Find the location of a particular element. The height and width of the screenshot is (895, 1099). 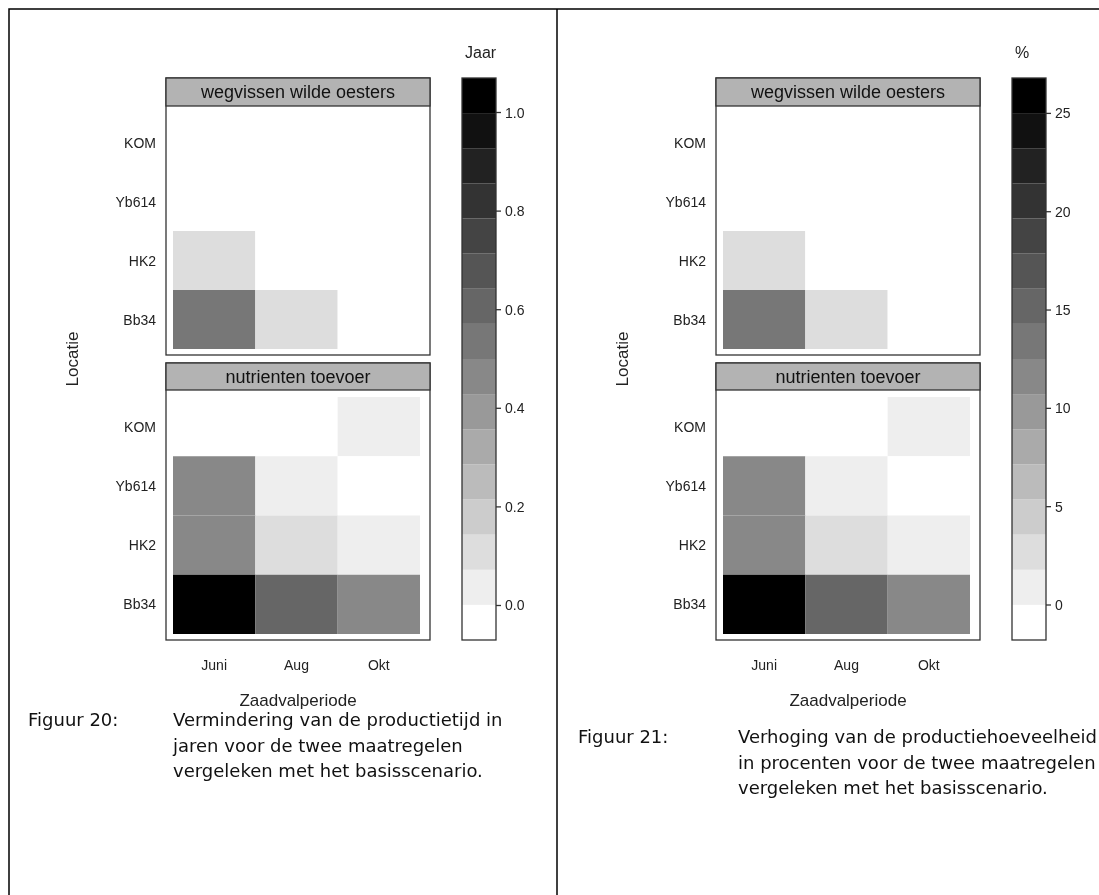

color-bar-label: 0.8 is located at coordinates (515, 211).